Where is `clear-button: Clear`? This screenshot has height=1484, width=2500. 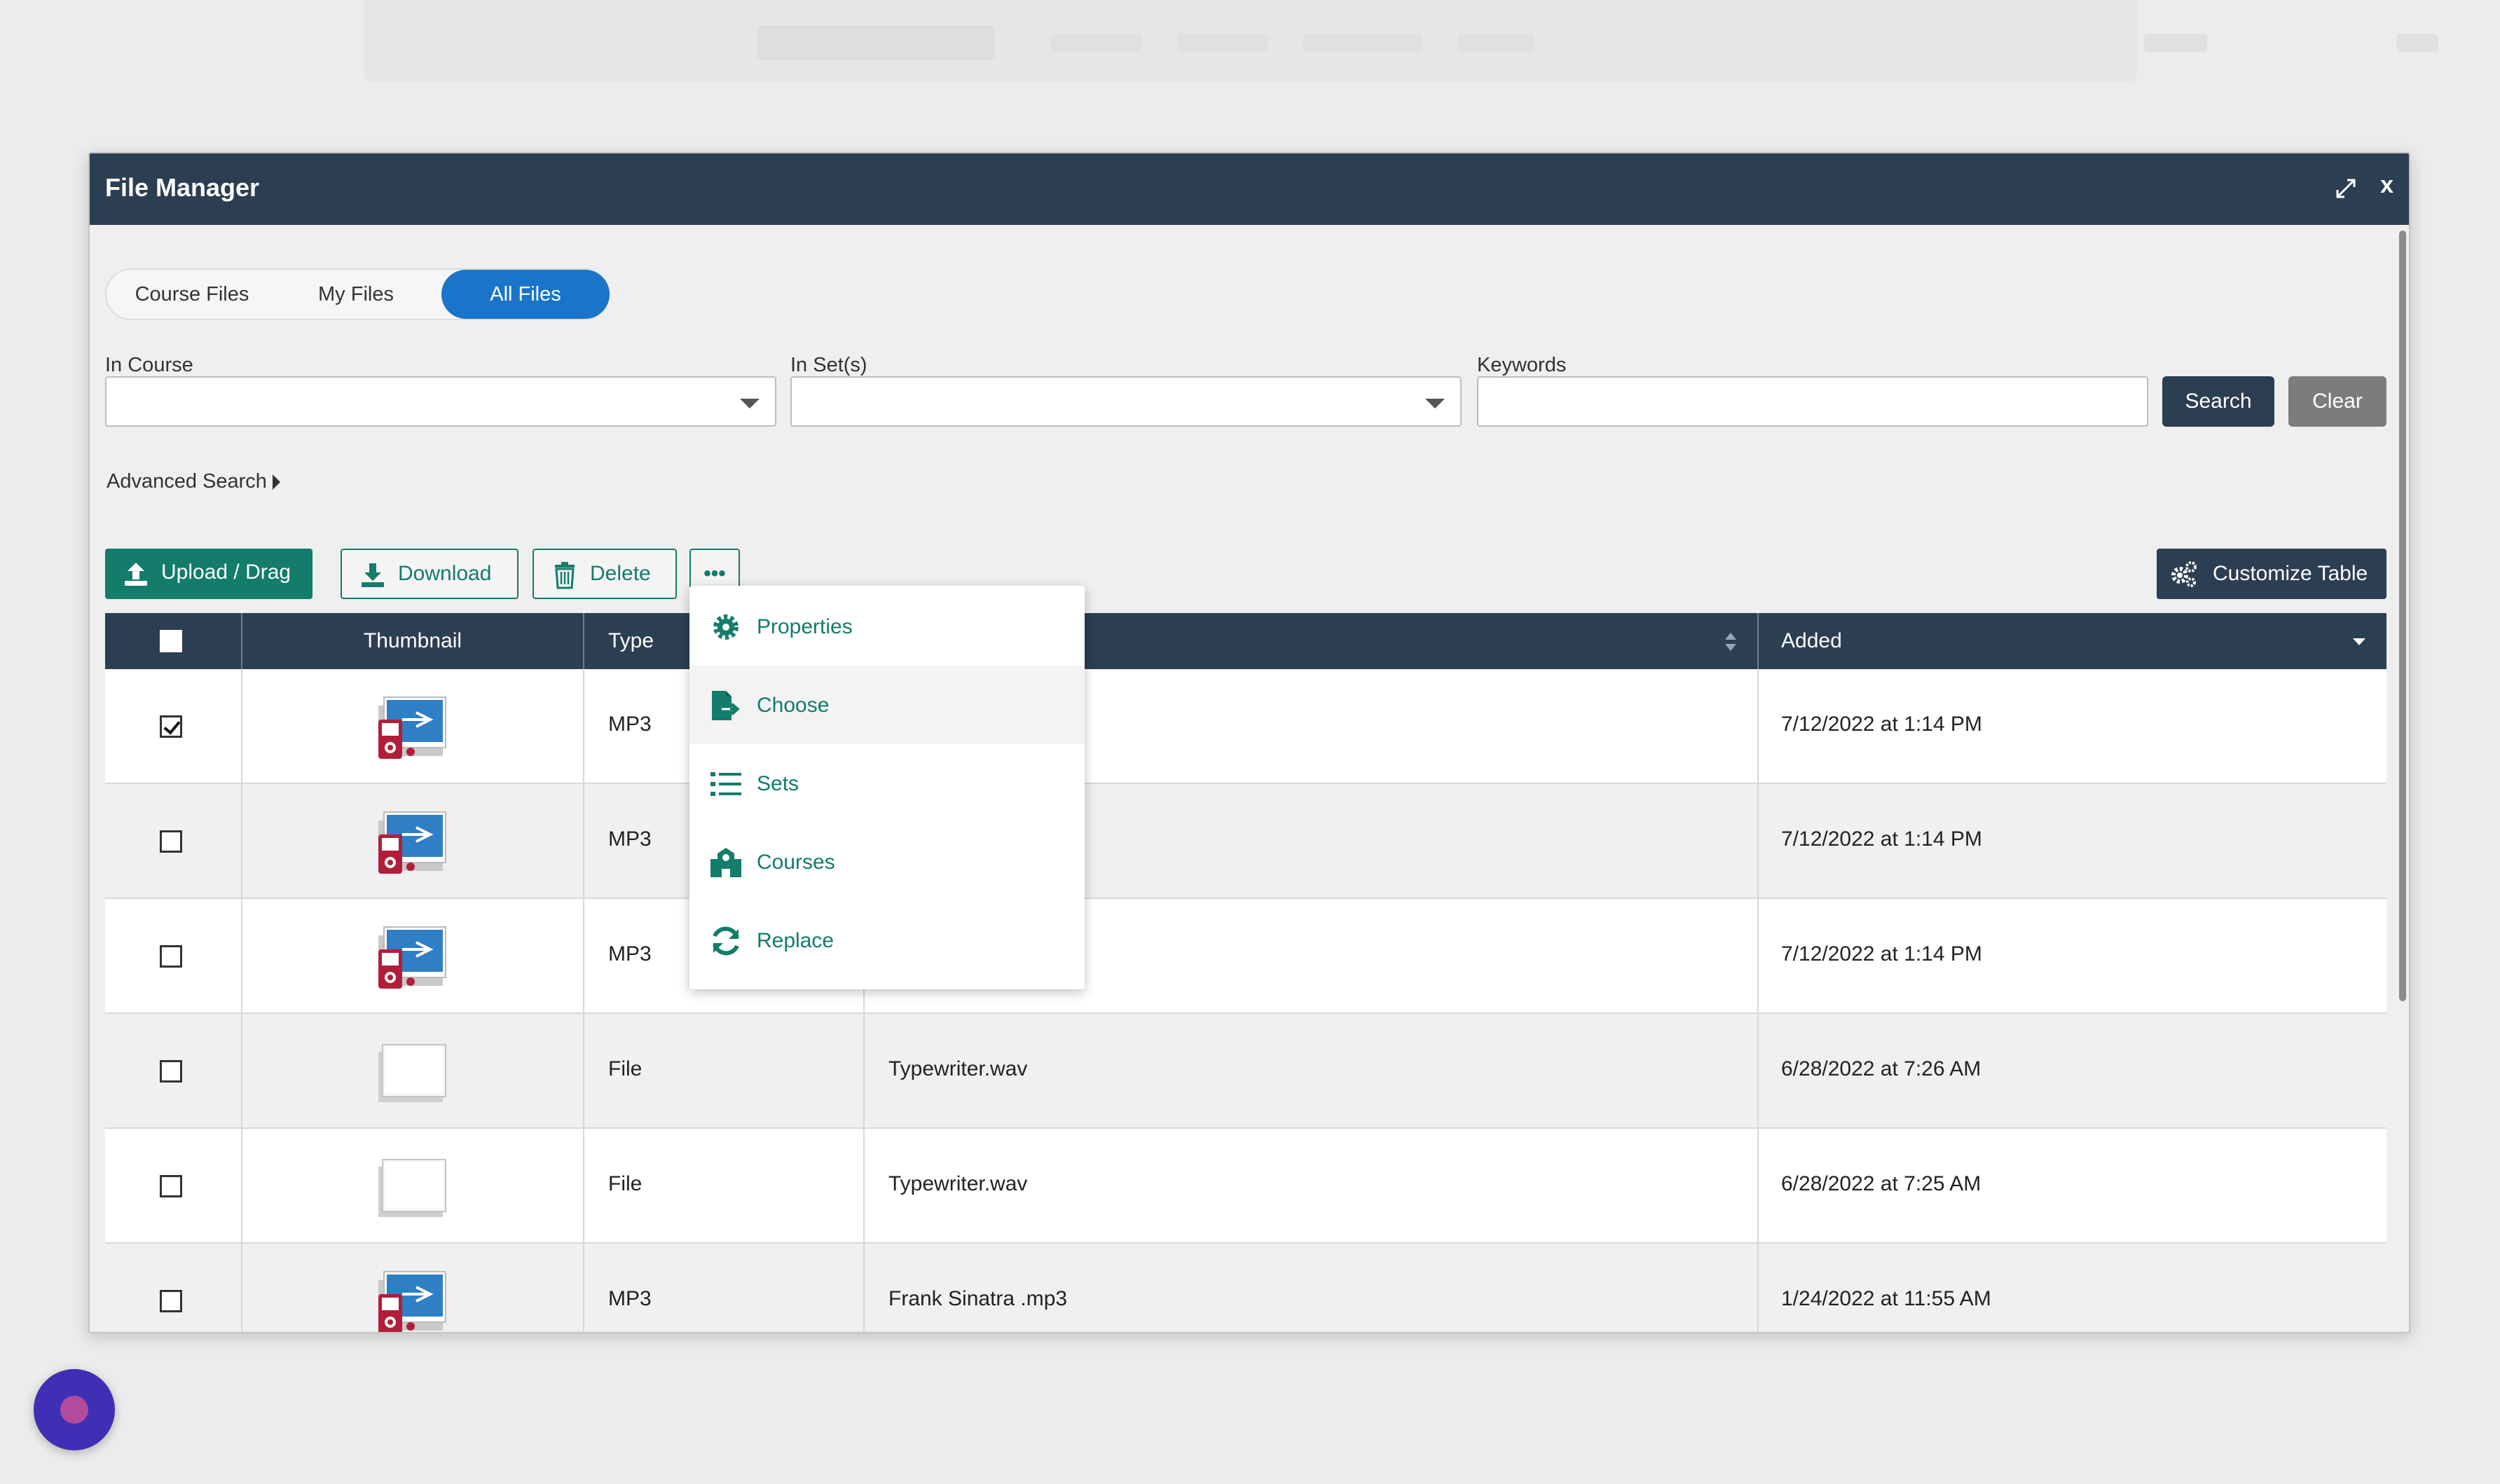
clear-button: Clear is located at coordinates (2337, 401).